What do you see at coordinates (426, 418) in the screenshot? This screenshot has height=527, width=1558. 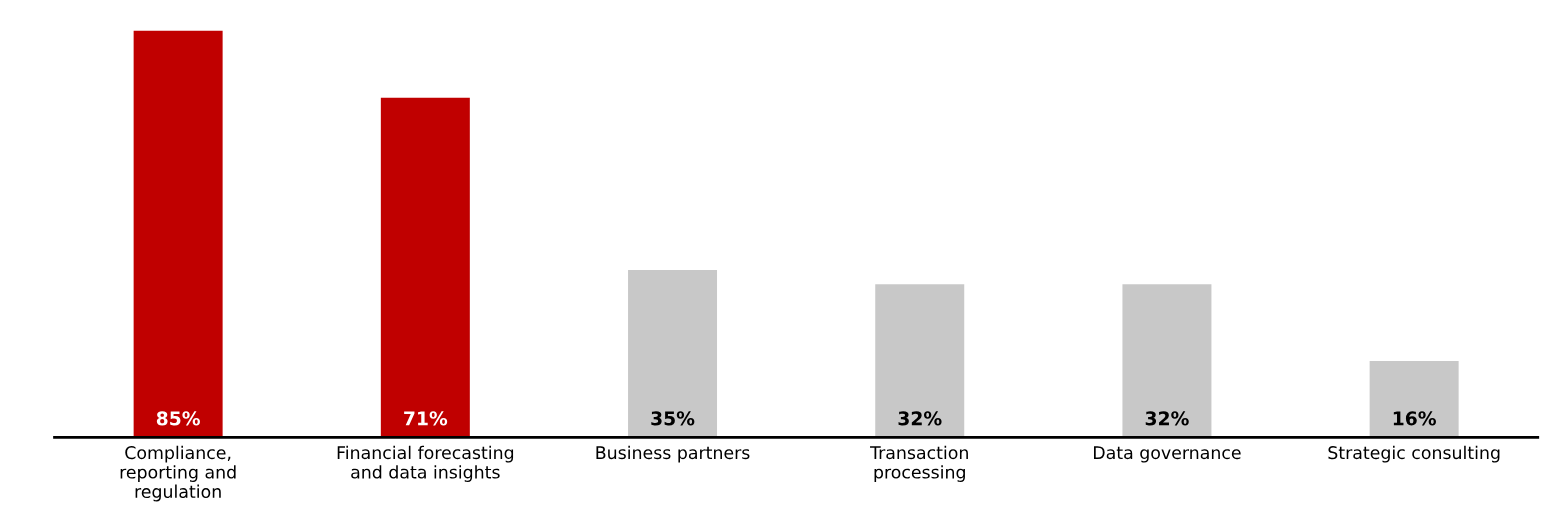 I see `data-label: 71%` at bounding box center [426, 418].